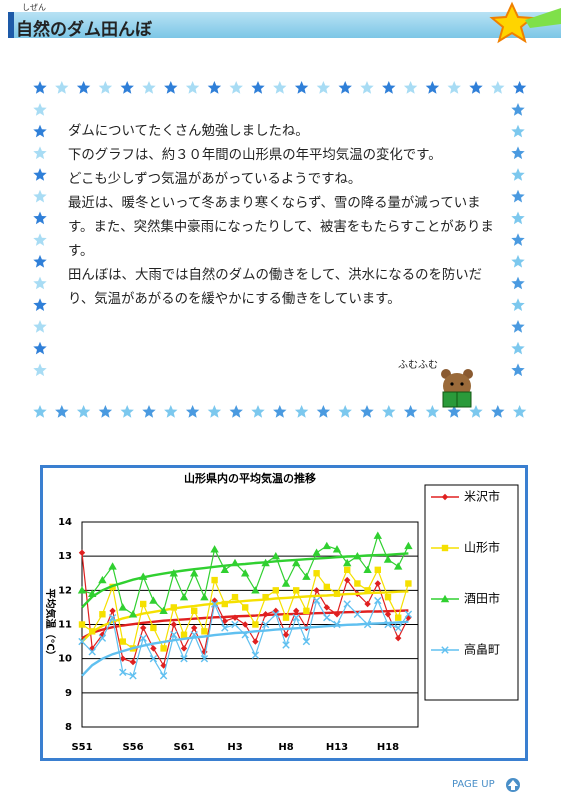  What do you see at coordinates (68, 727) in the screenshot?
I see `y-tick-label: 8` at bounding box center [68, 727].